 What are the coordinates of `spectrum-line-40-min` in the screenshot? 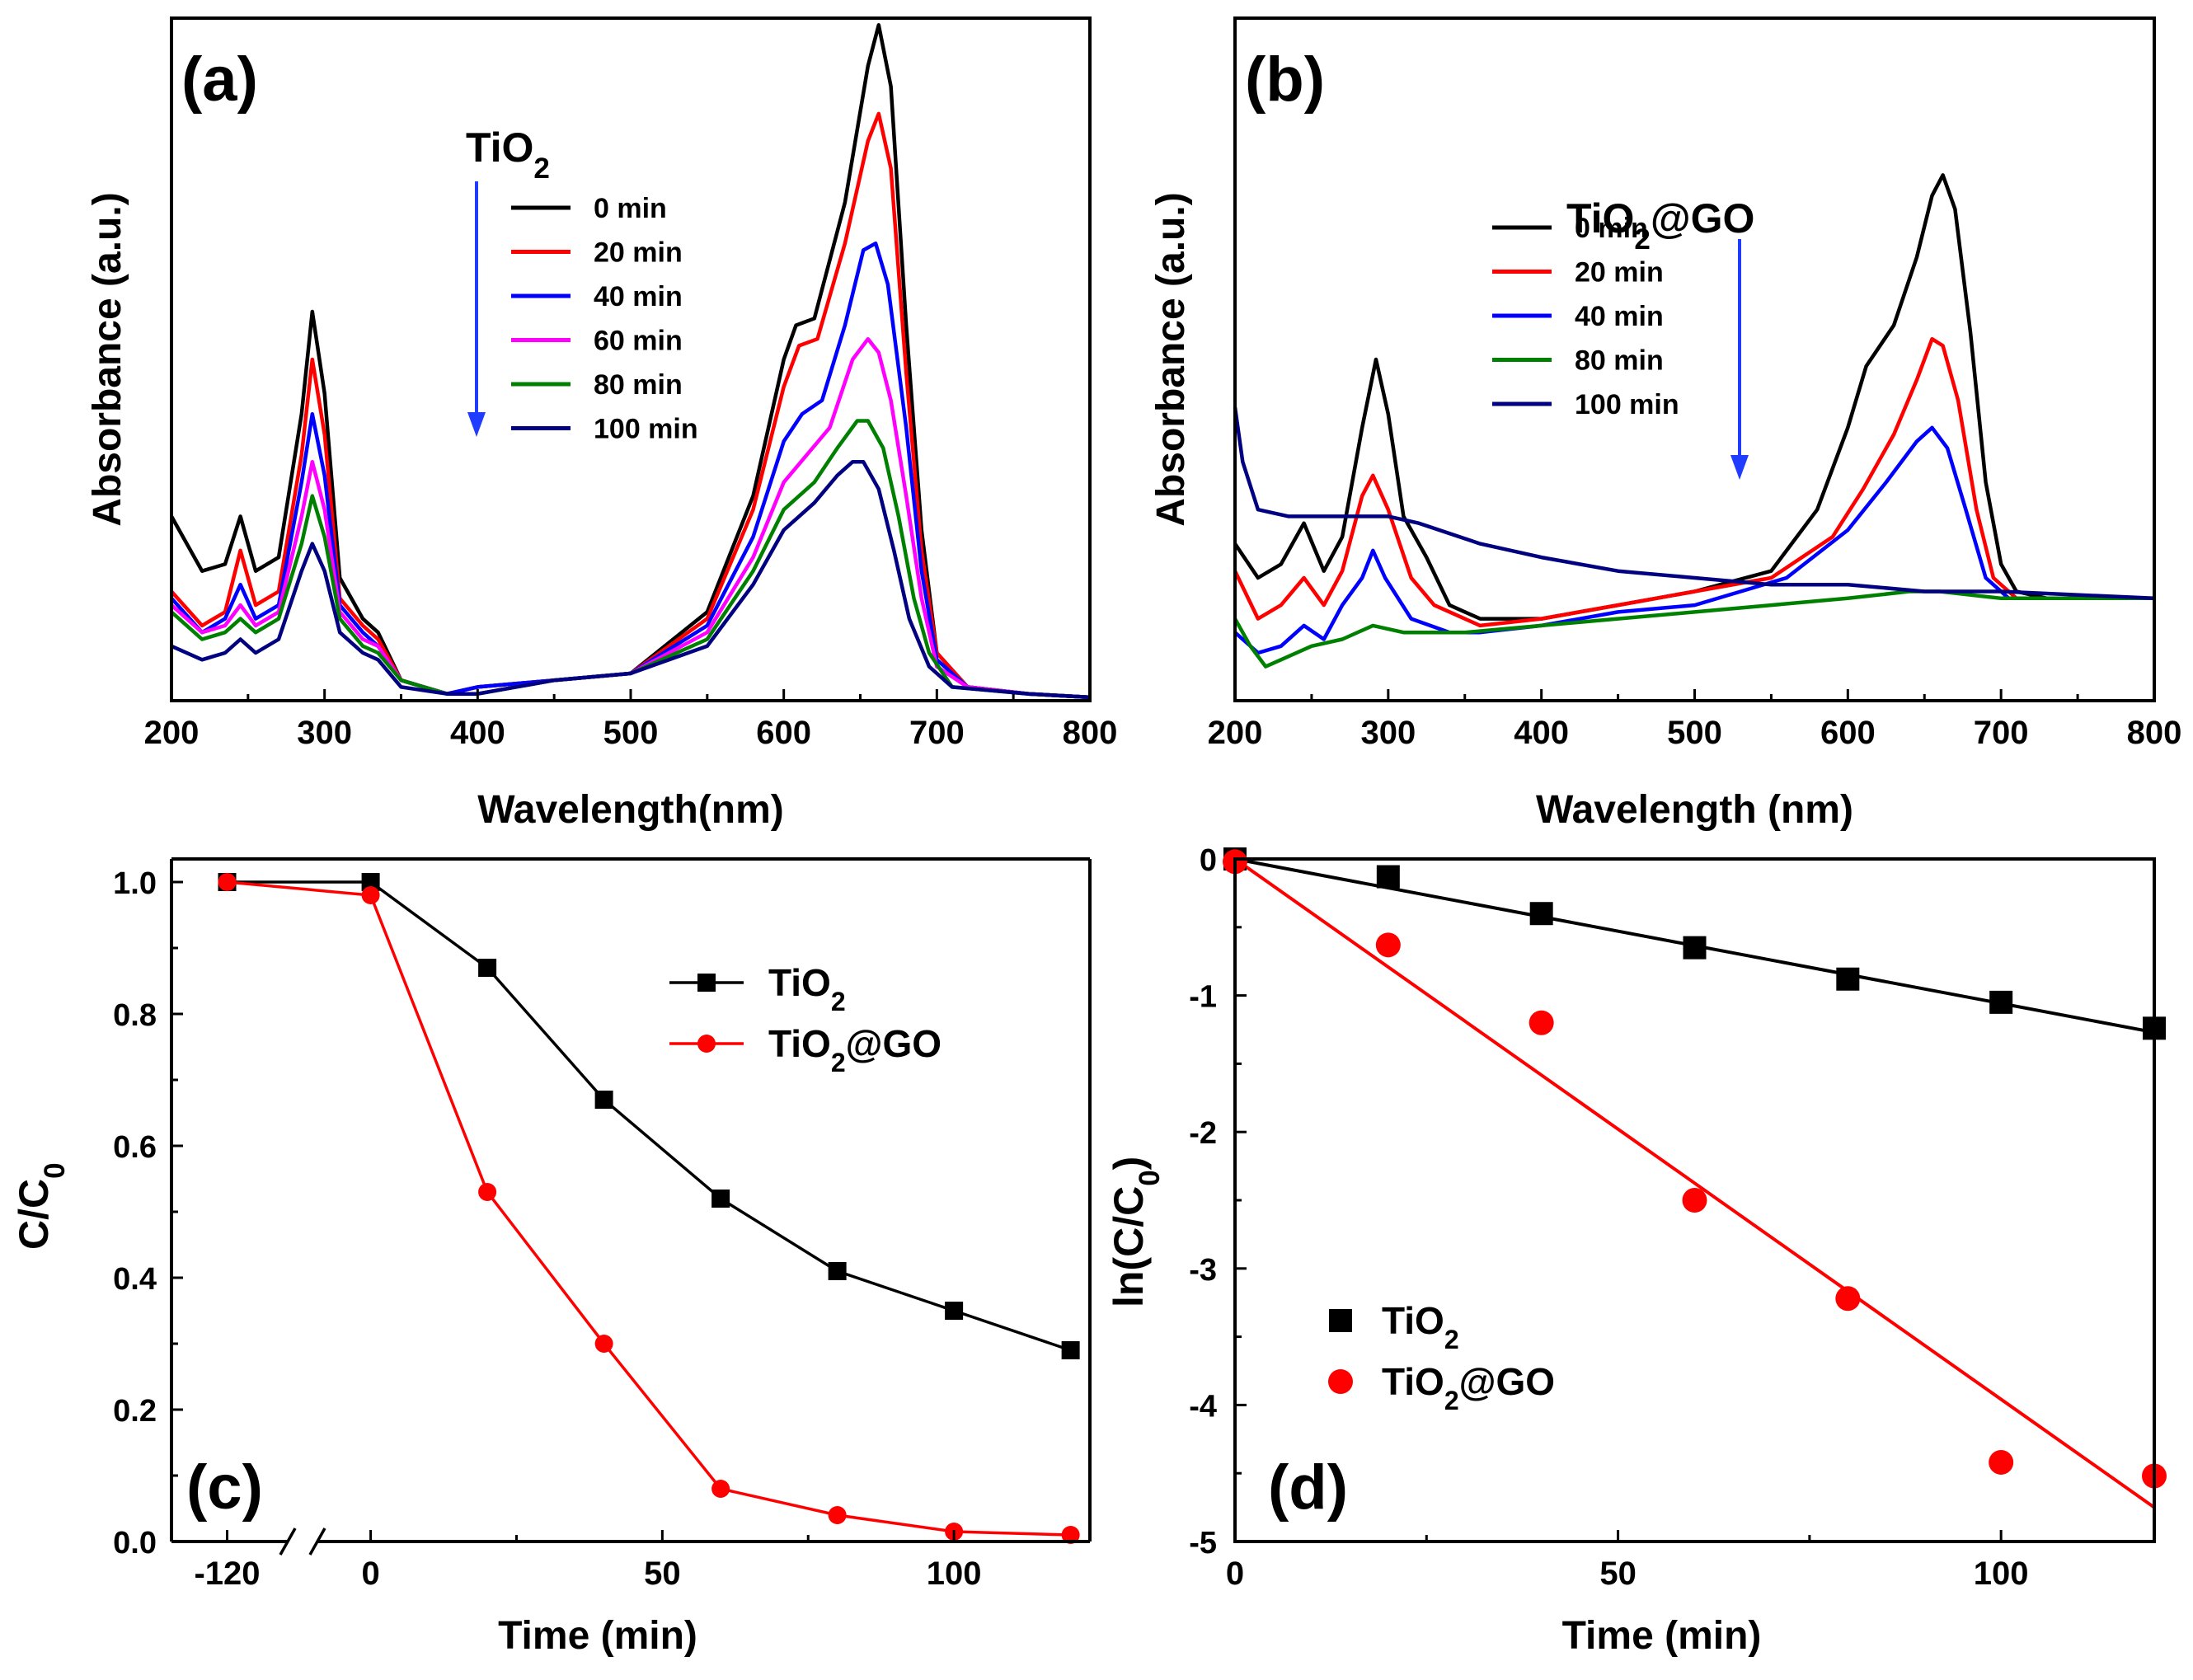 It's located at (1693, 540).